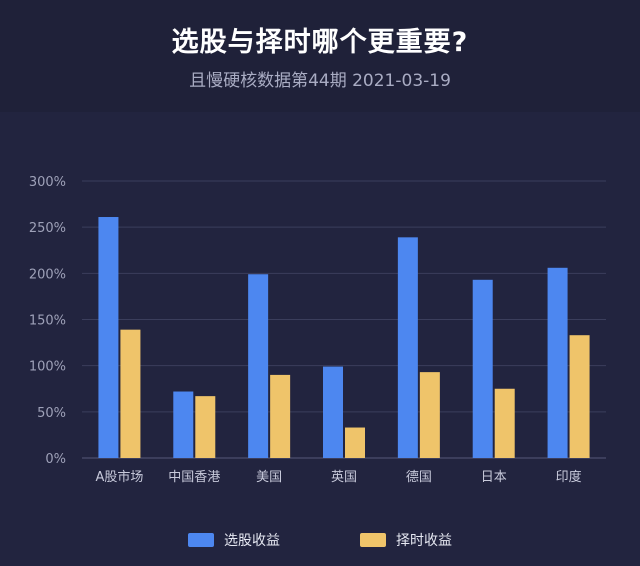 This screenshot has height=566, width=640. I want to click on x-tick-label: 美国, so click(269, 477).